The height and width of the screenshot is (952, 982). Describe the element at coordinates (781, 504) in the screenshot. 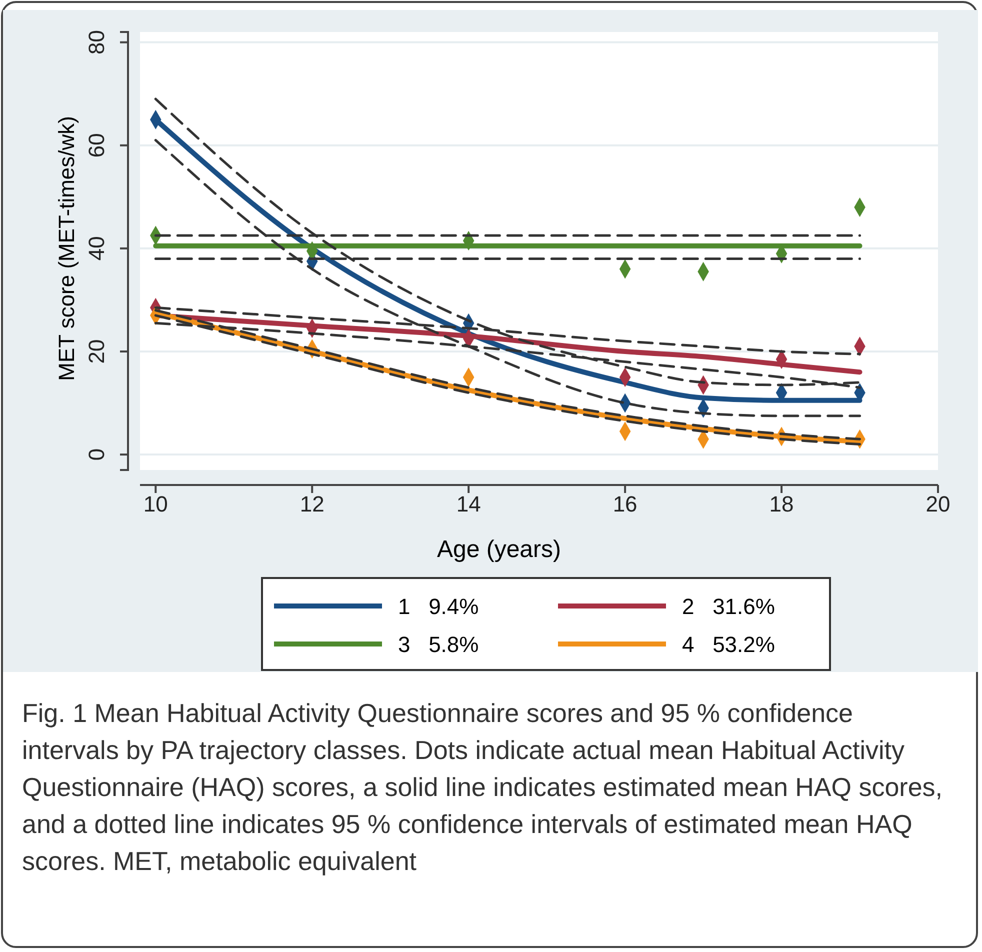

I see `x-tick-label: 18` at that location.